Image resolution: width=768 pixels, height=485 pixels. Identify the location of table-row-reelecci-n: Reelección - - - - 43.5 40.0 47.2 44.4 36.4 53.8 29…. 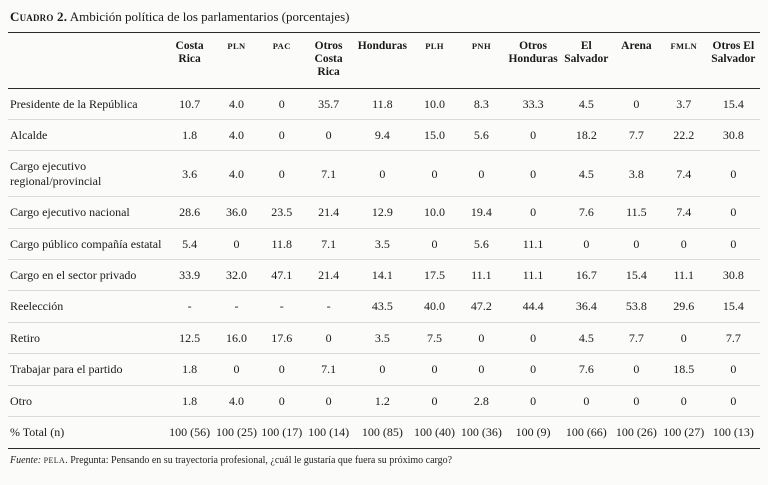
(384, 307).